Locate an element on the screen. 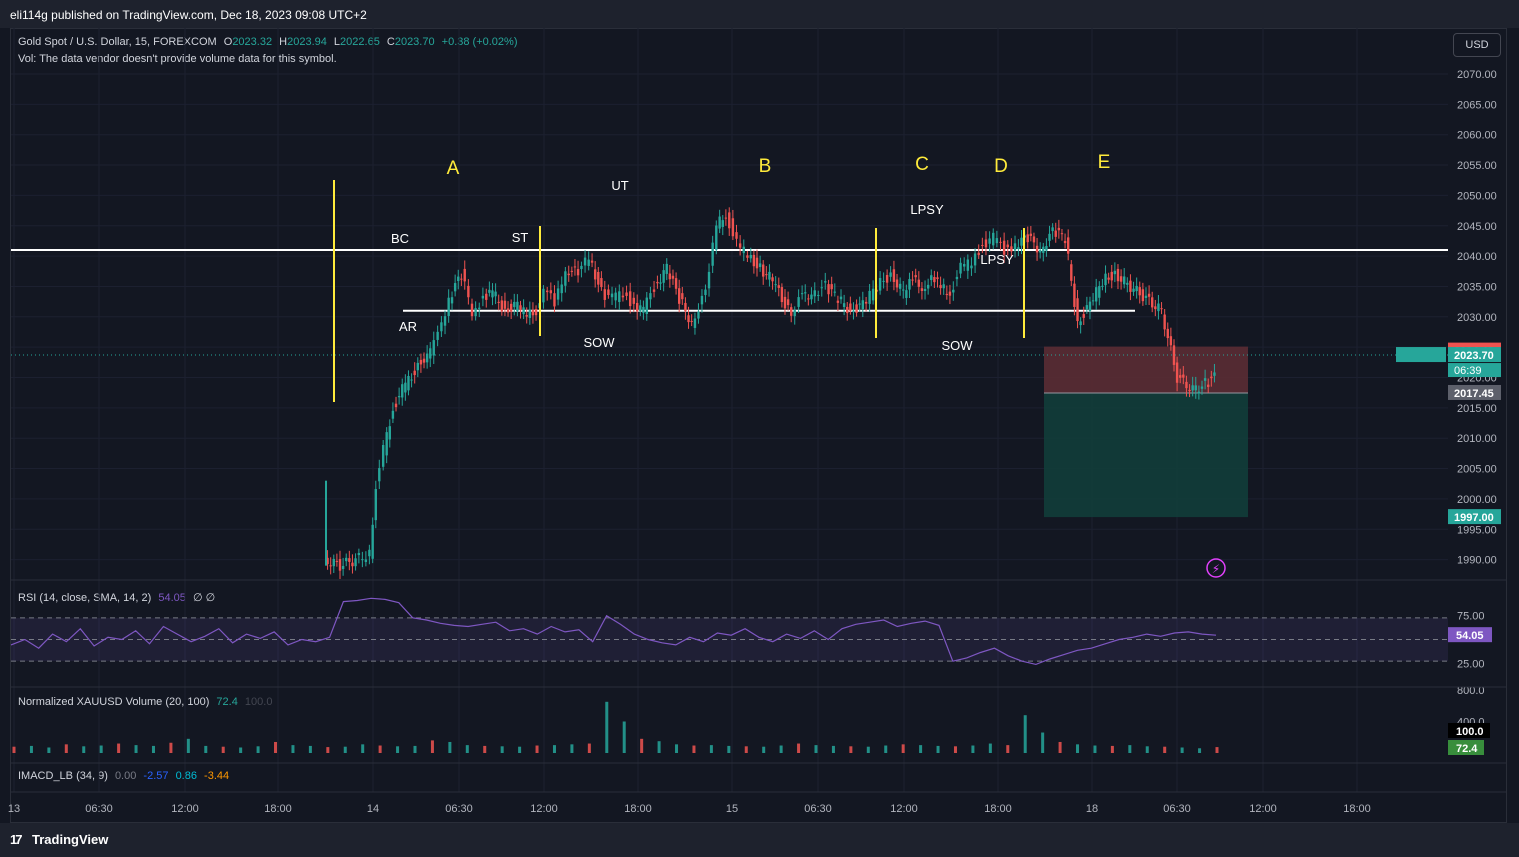 The height and width of the screenshot is (857, 1519). tradingview-logo: 17 TradingView is located at coordinates (59, 839).